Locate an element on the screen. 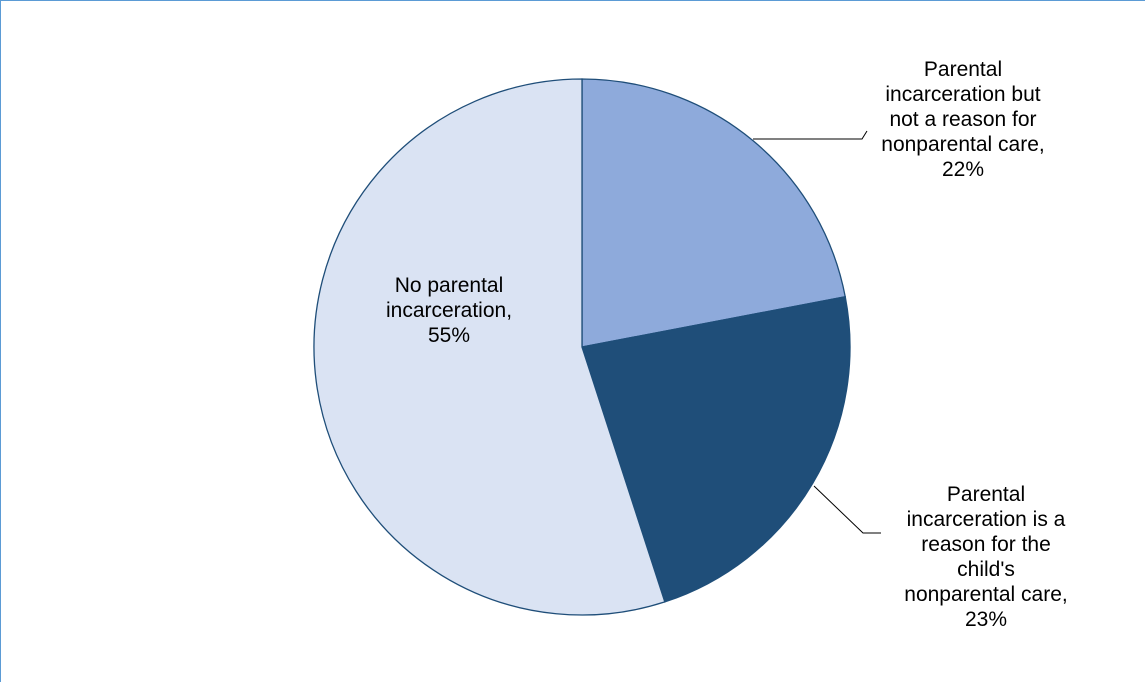 The image size is (1145, 683). slice-label-no-parental-incarceration: No parental incarceration, 55% is located at coordinates (449, 310).